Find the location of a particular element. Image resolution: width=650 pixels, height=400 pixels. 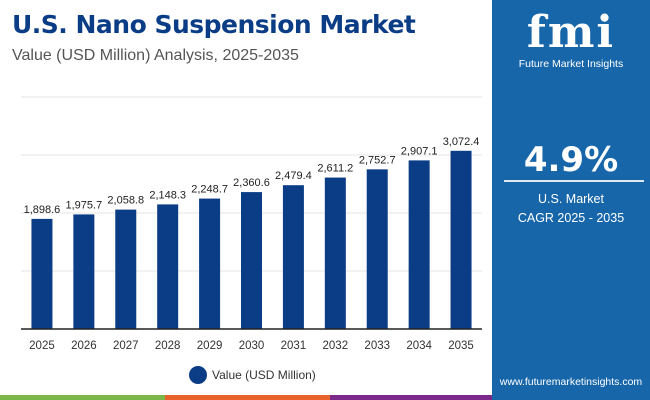

fmi-logo: fmi Future Market Insights is located at coordinates (571, 39).